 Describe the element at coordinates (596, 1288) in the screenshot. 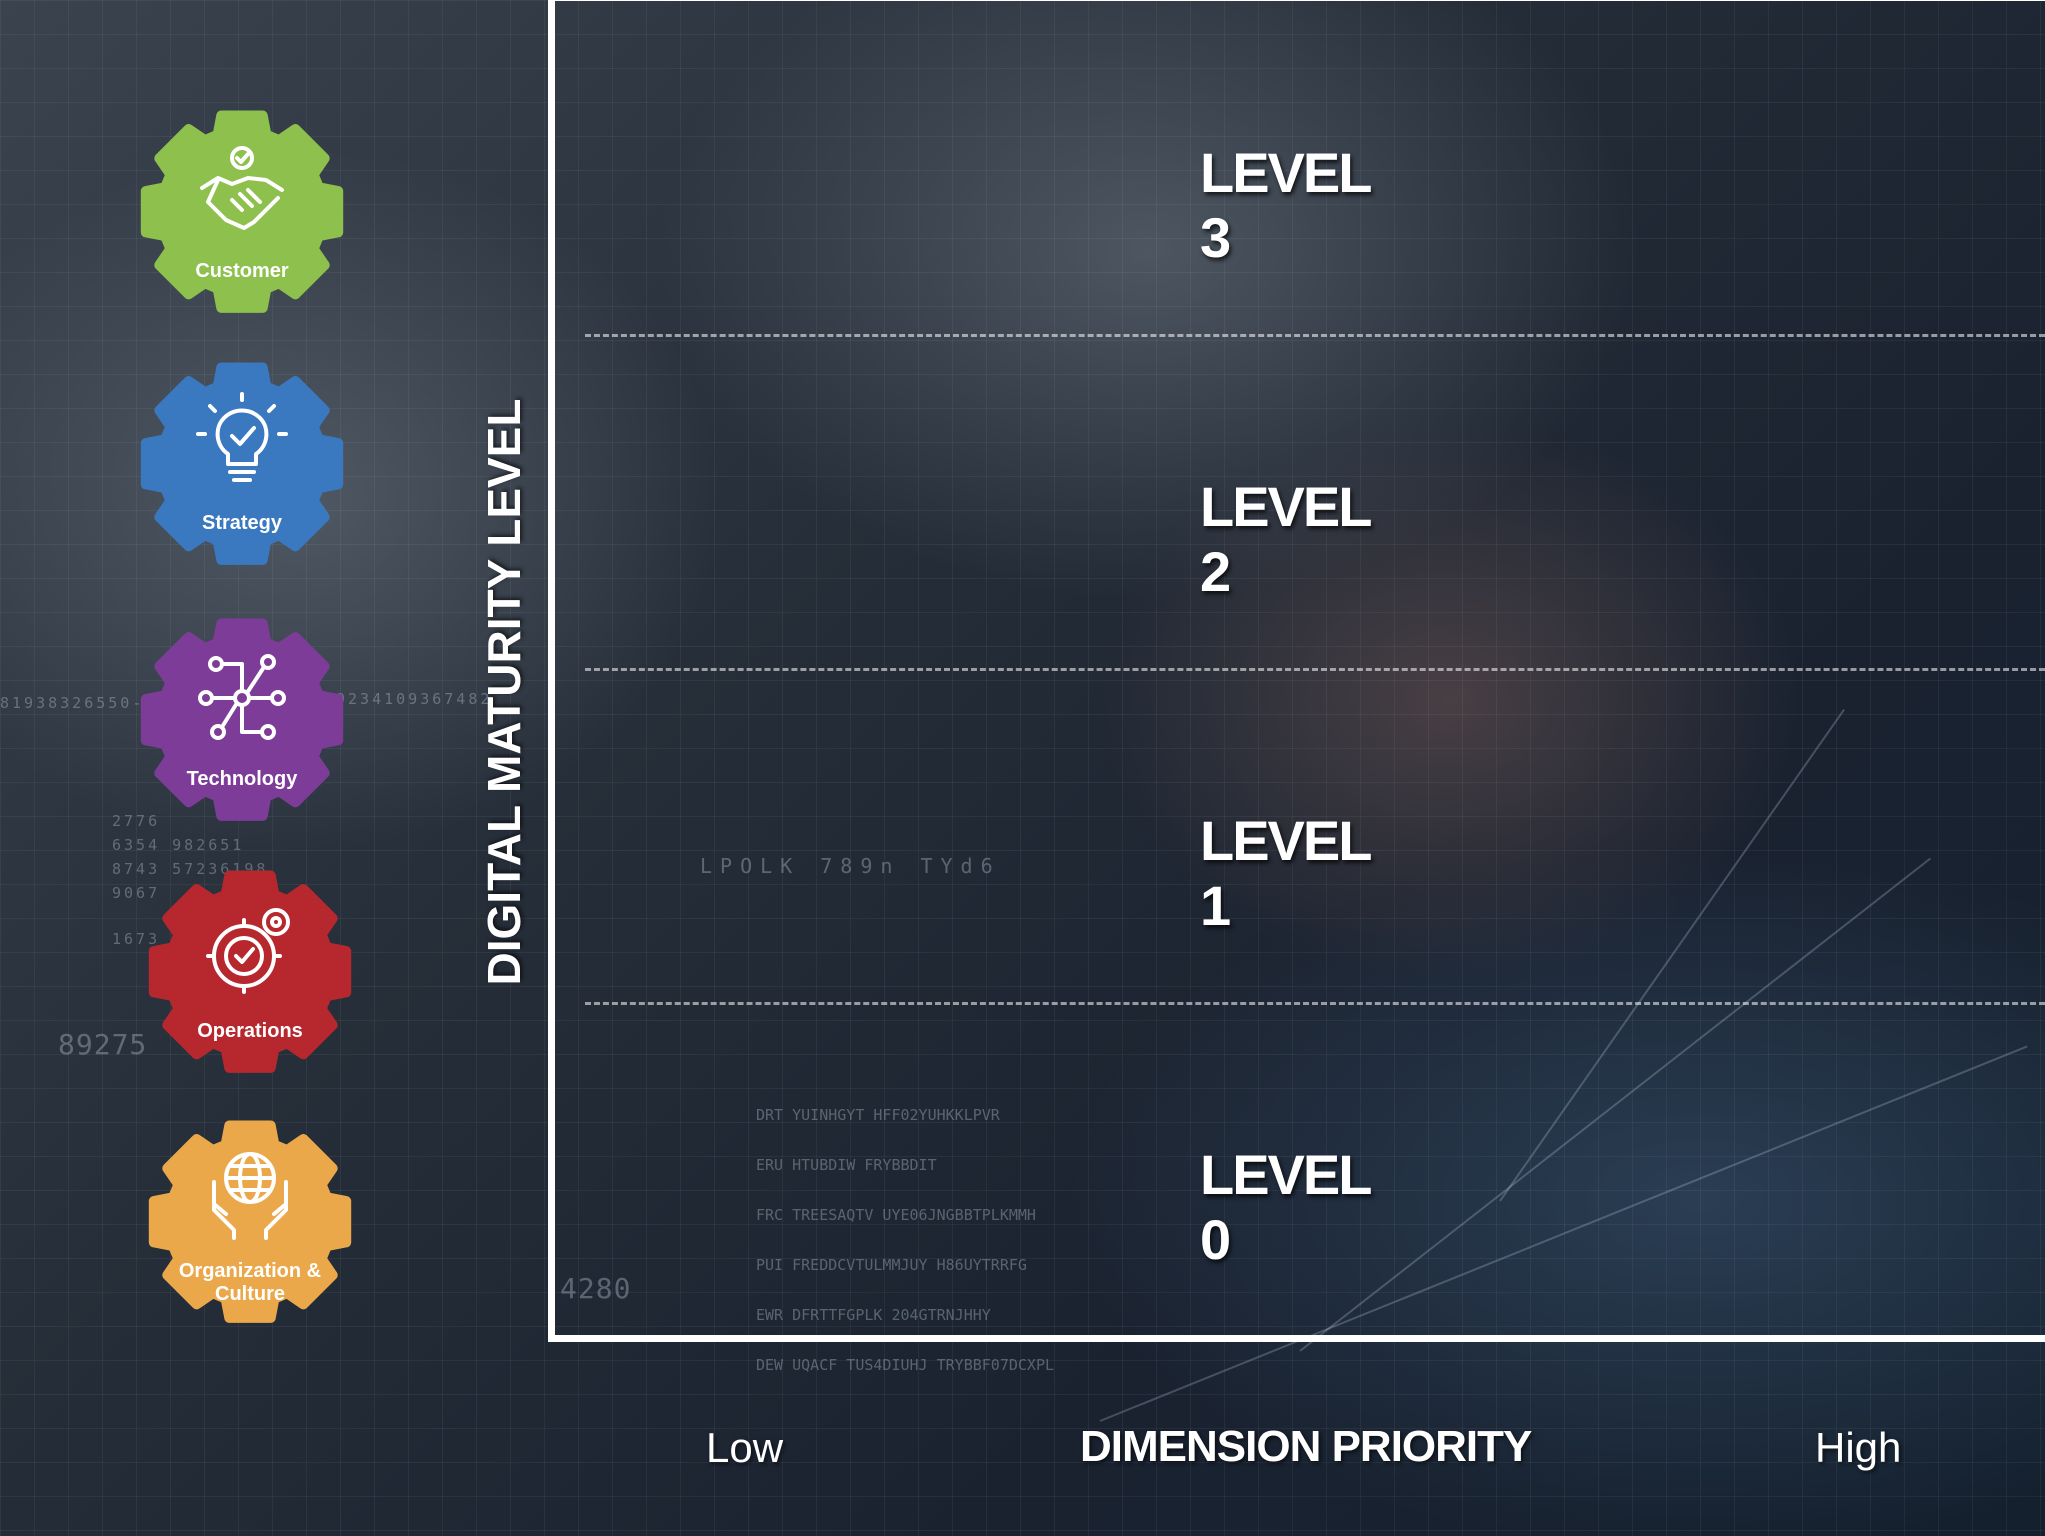

I see `background-text: 4280` at that location.